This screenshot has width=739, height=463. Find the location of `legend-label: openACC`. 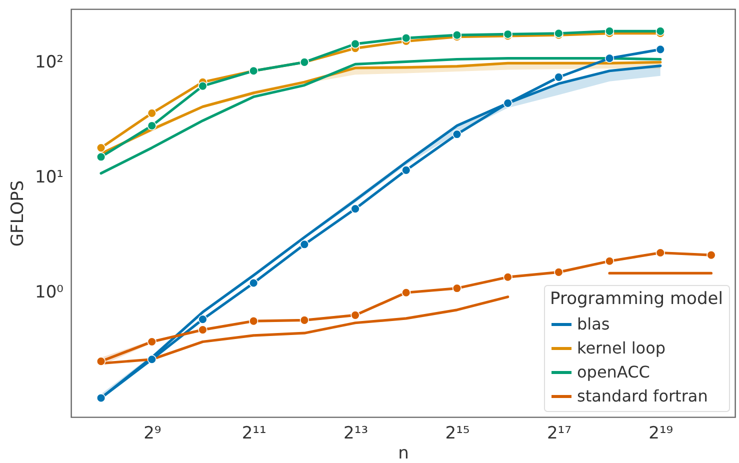

legend-label: openACC is located at coordinates (613, 372).